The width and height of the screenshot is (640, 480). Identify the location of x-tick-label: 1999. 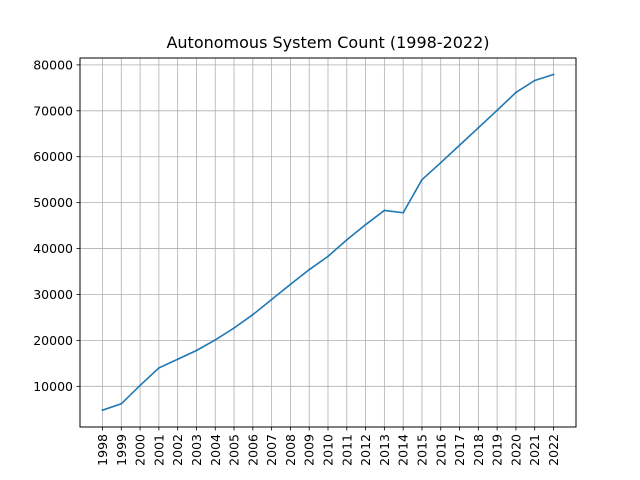
(121, 450).